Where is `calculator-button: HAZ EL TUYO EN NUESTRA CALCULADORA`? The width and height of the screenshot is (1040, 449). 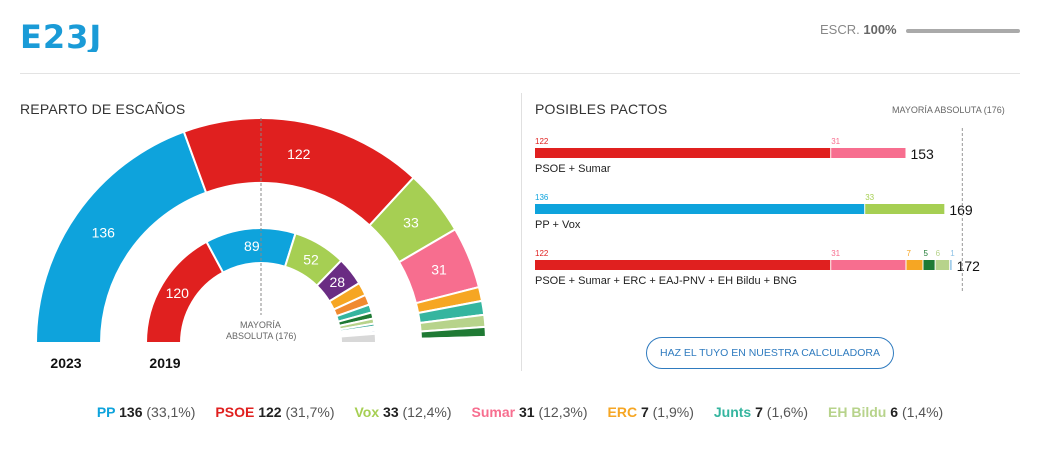 calculator-button: HAZ EL TUYO EN NUESTRA CALCULADORA is located at coordinates (770, 353).